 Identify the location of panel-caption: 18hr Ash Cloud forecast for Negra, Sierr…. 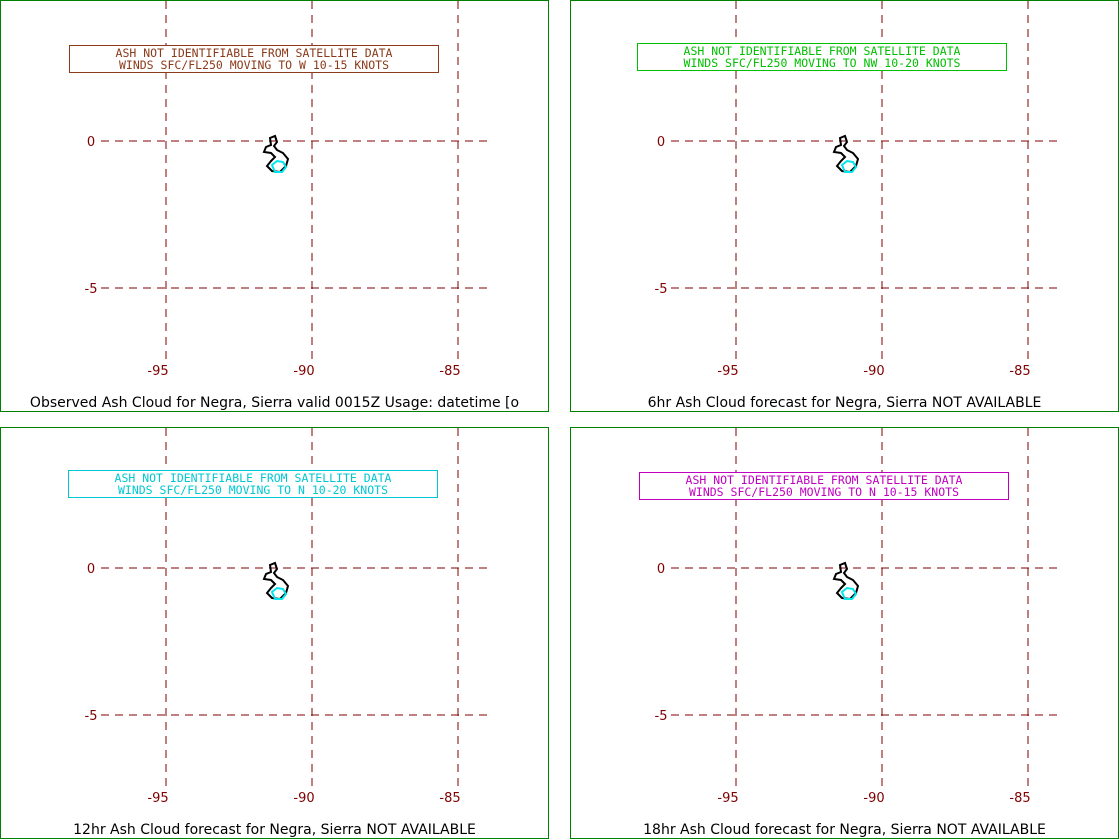
(844, 830).